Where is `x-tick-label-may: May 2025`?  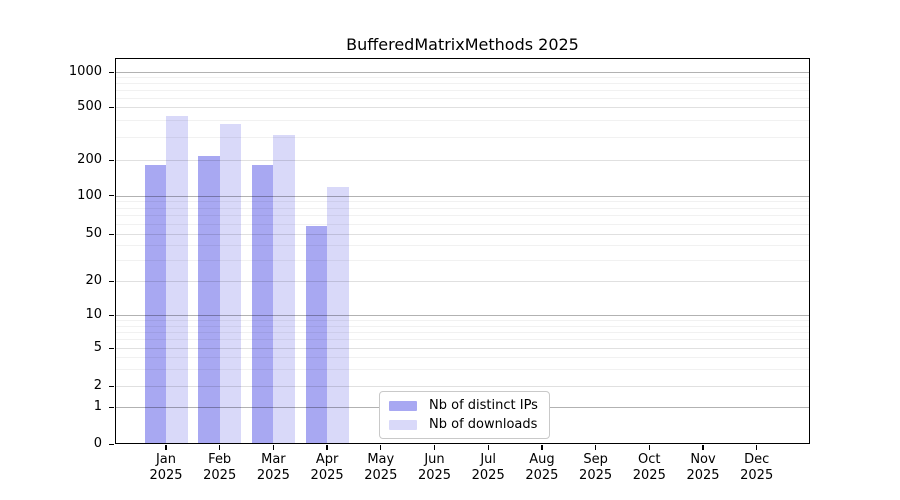 x-tick-label-may: May 2025 is located at coordinates (381, 467).